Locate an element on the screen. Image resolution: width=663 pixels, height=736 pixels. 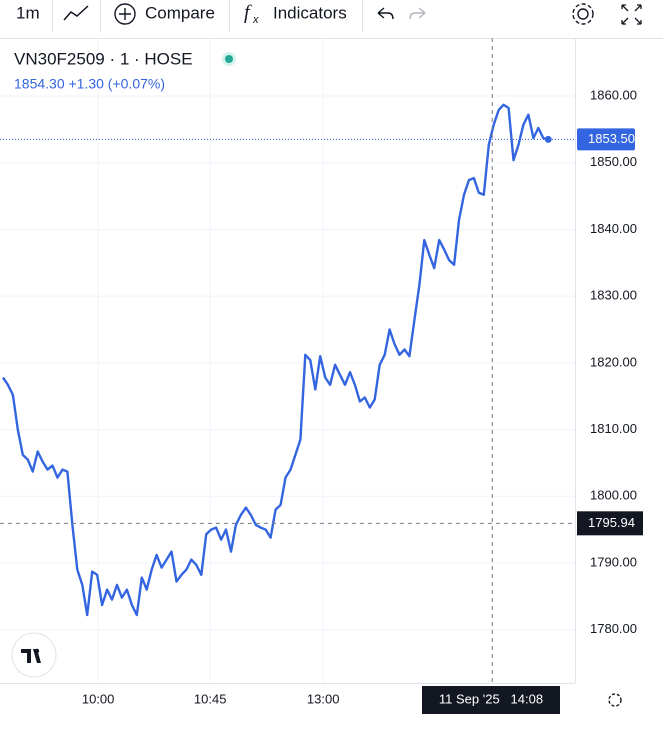
settings-button is located at coordinates (583, 14).